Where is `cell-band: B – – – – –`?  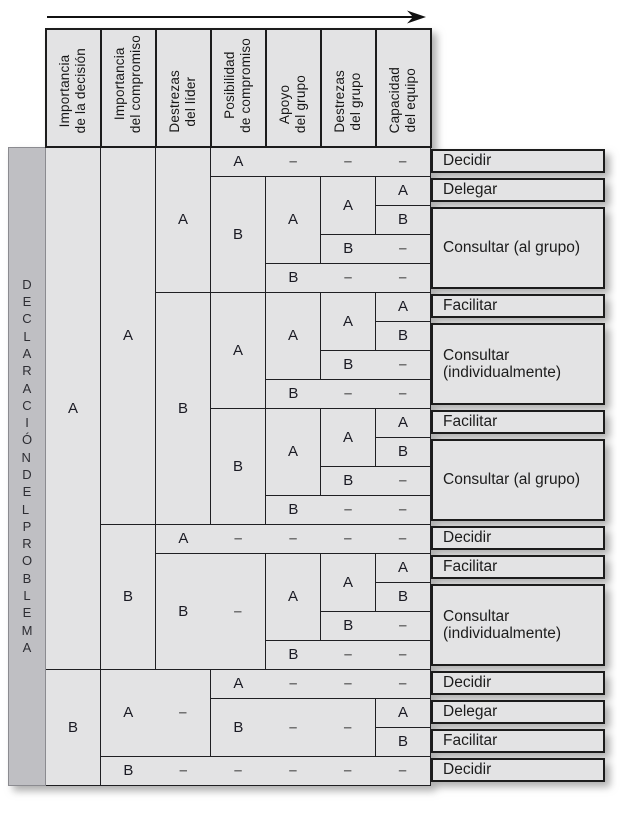 cell-band: B – – – – – is located at coordinates (265, 770).